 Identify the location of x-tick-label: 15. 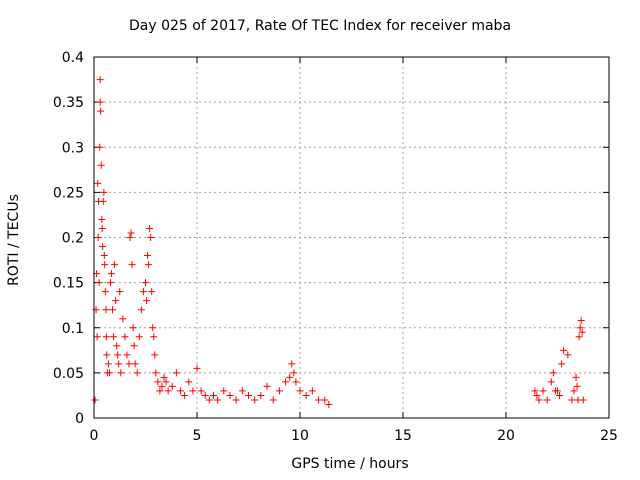
(403, 436).